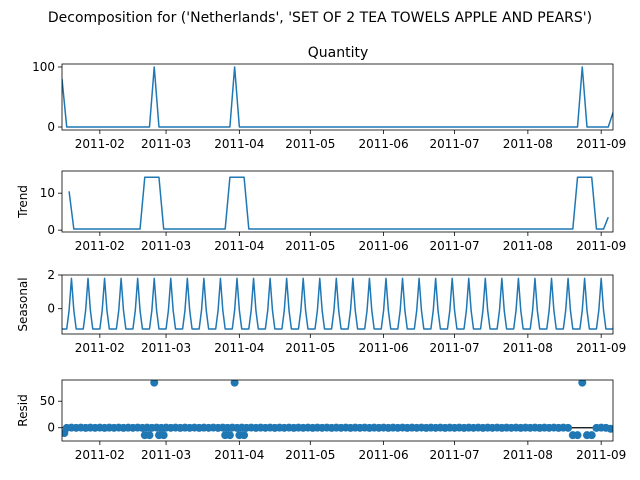 The image size is (640, 480). Describe the element at coordinates (43, 67) in the screenshot. I see `y-tick-label: 100` at that location.